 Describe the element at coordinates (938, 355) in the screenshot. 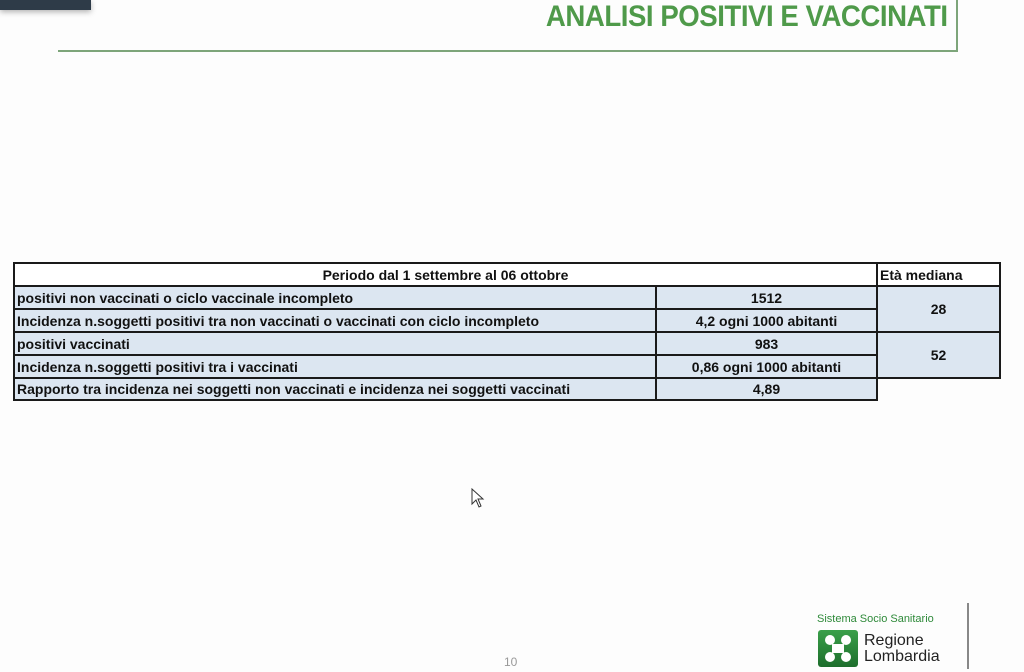

I see `median-age: 52` at that location.